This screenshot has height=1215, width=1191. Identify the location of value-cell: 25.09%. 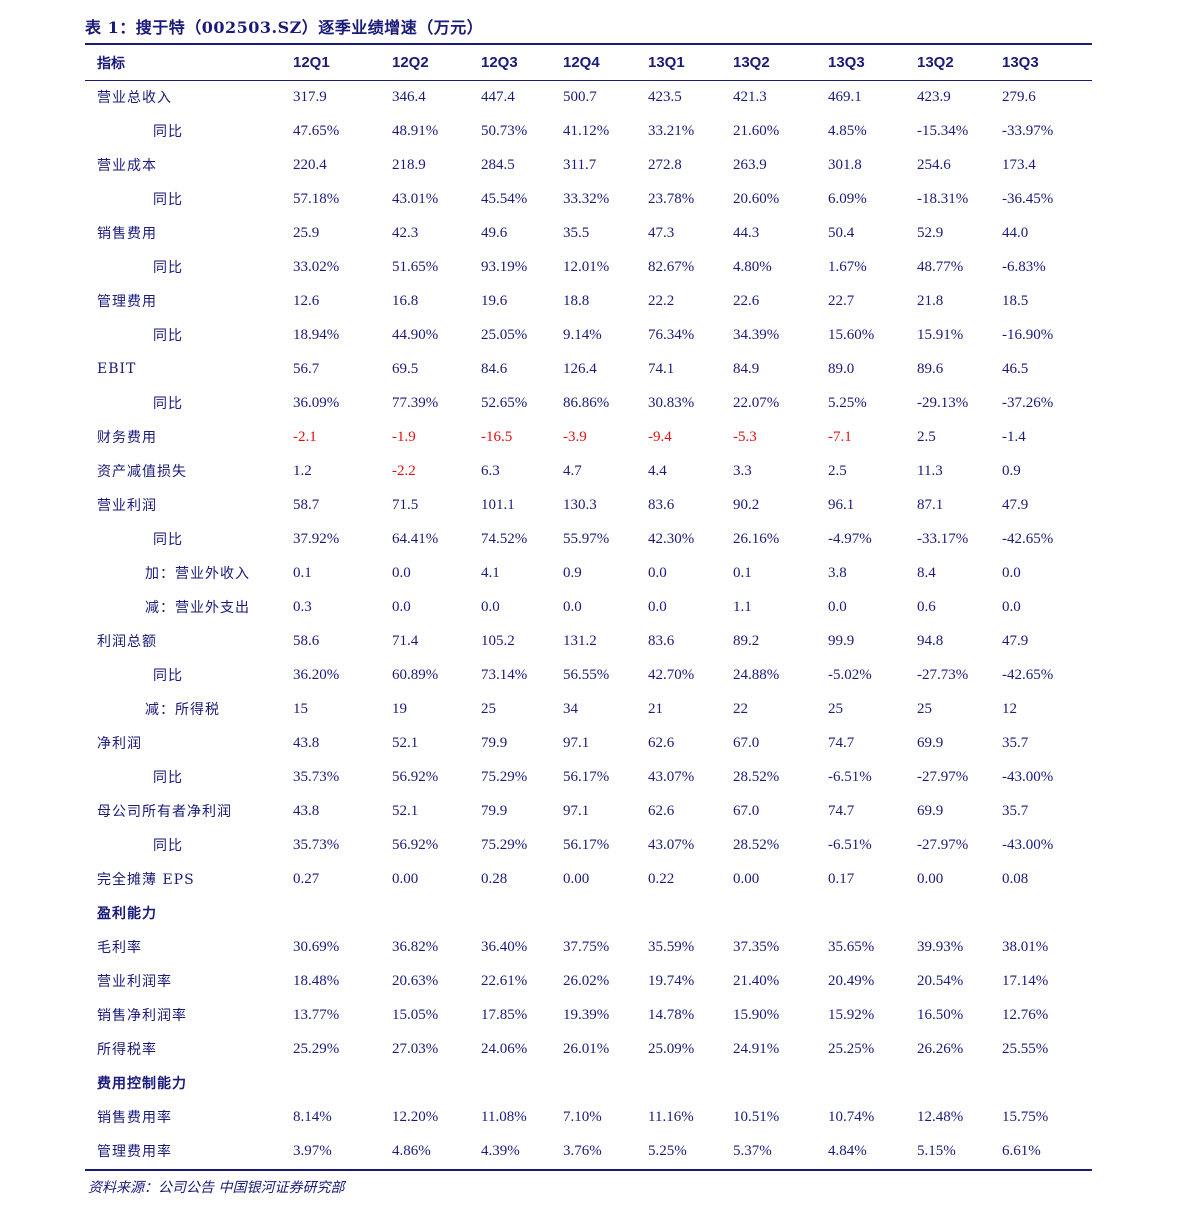
(671, 1048).